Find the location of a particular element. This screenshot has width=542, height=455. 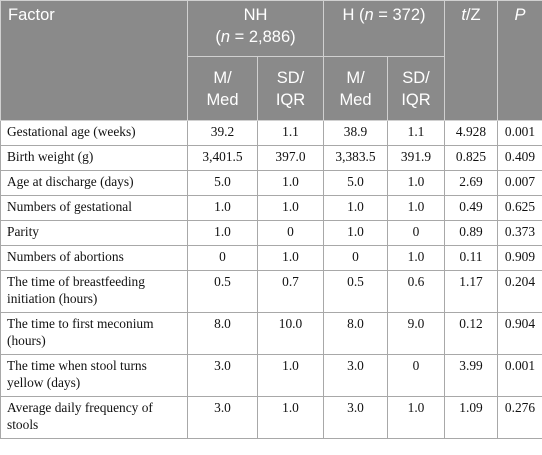

h-group-header: H (n = 372) is located at coordinates (384, 28).